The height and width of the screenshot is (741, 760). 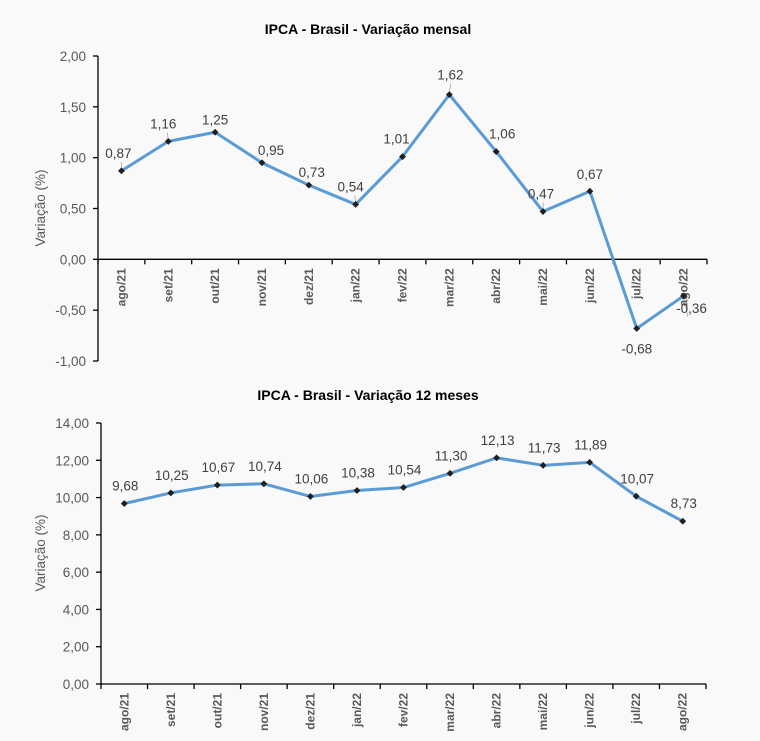 I want to click on data-label: 10,25, so click(x=172, y=475).